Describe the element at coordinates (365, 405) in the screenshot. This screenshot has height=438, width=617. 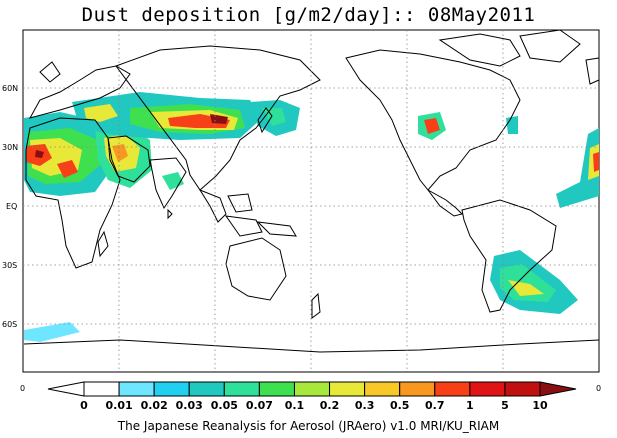
I see `colorbar-tick-label: 0.3` at that location.